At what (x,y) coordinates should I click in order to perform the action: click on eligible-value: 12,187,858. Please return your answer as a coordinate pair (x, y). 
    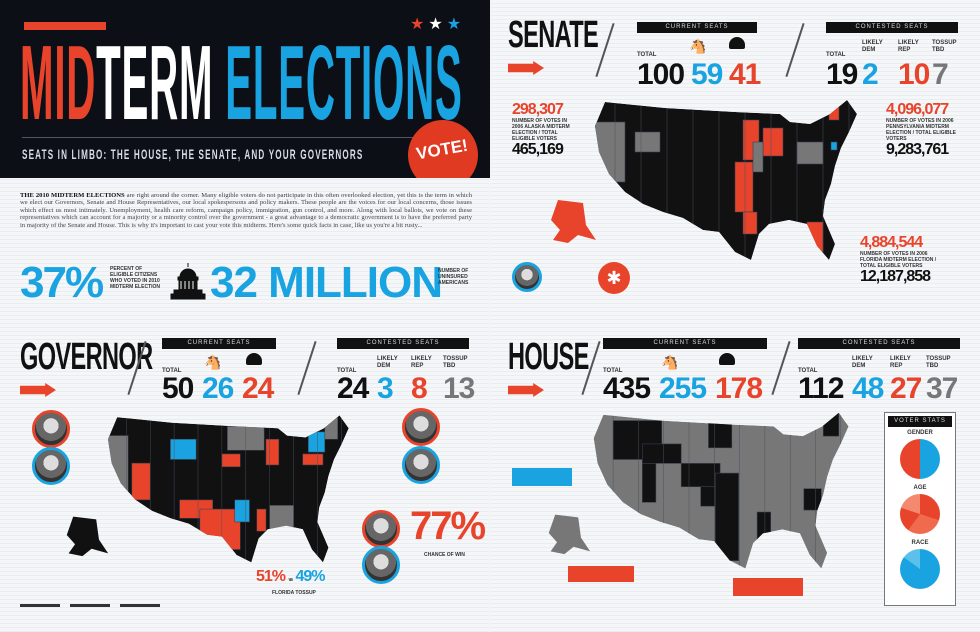
    Looking at the image, I should click on (895, 276).